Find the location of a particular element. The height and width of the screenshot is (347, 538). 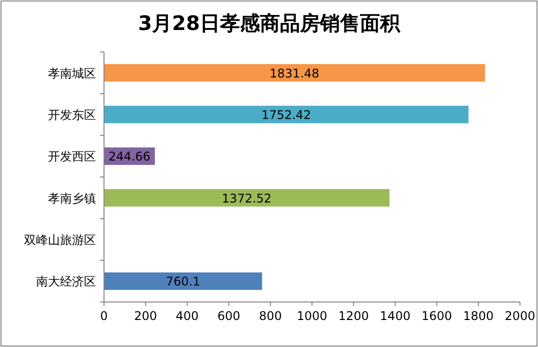

x-tick-label: 2000 is located at coordinates (520, 316).